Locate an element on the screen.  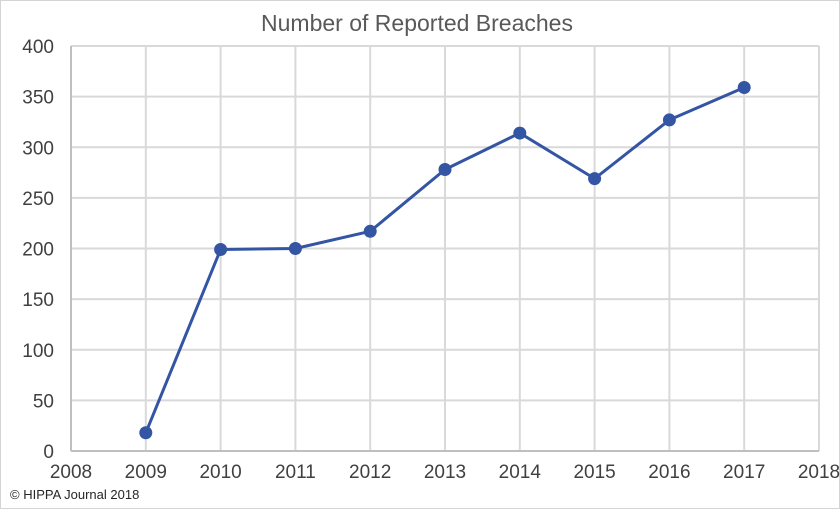
y-tick-label: 400 is located at coordinates (38, 47).